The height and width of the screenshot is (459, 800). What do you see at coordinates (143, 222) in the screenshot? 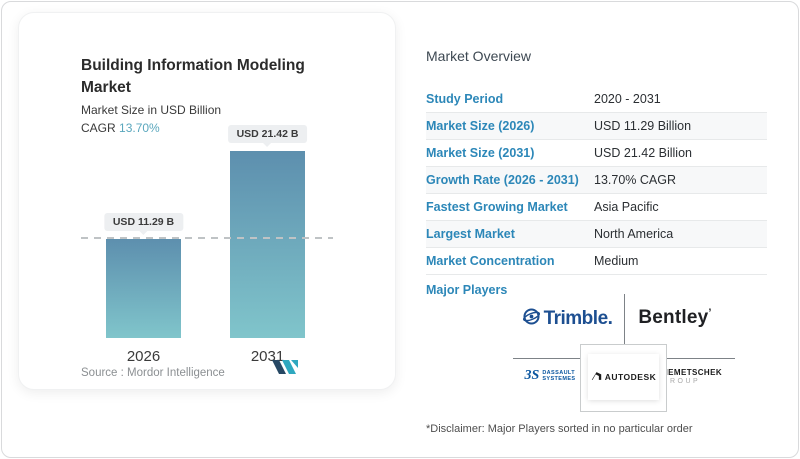
I see `bar-value-label-2026: USD 11.29 B` at bounding box center [143, 222].